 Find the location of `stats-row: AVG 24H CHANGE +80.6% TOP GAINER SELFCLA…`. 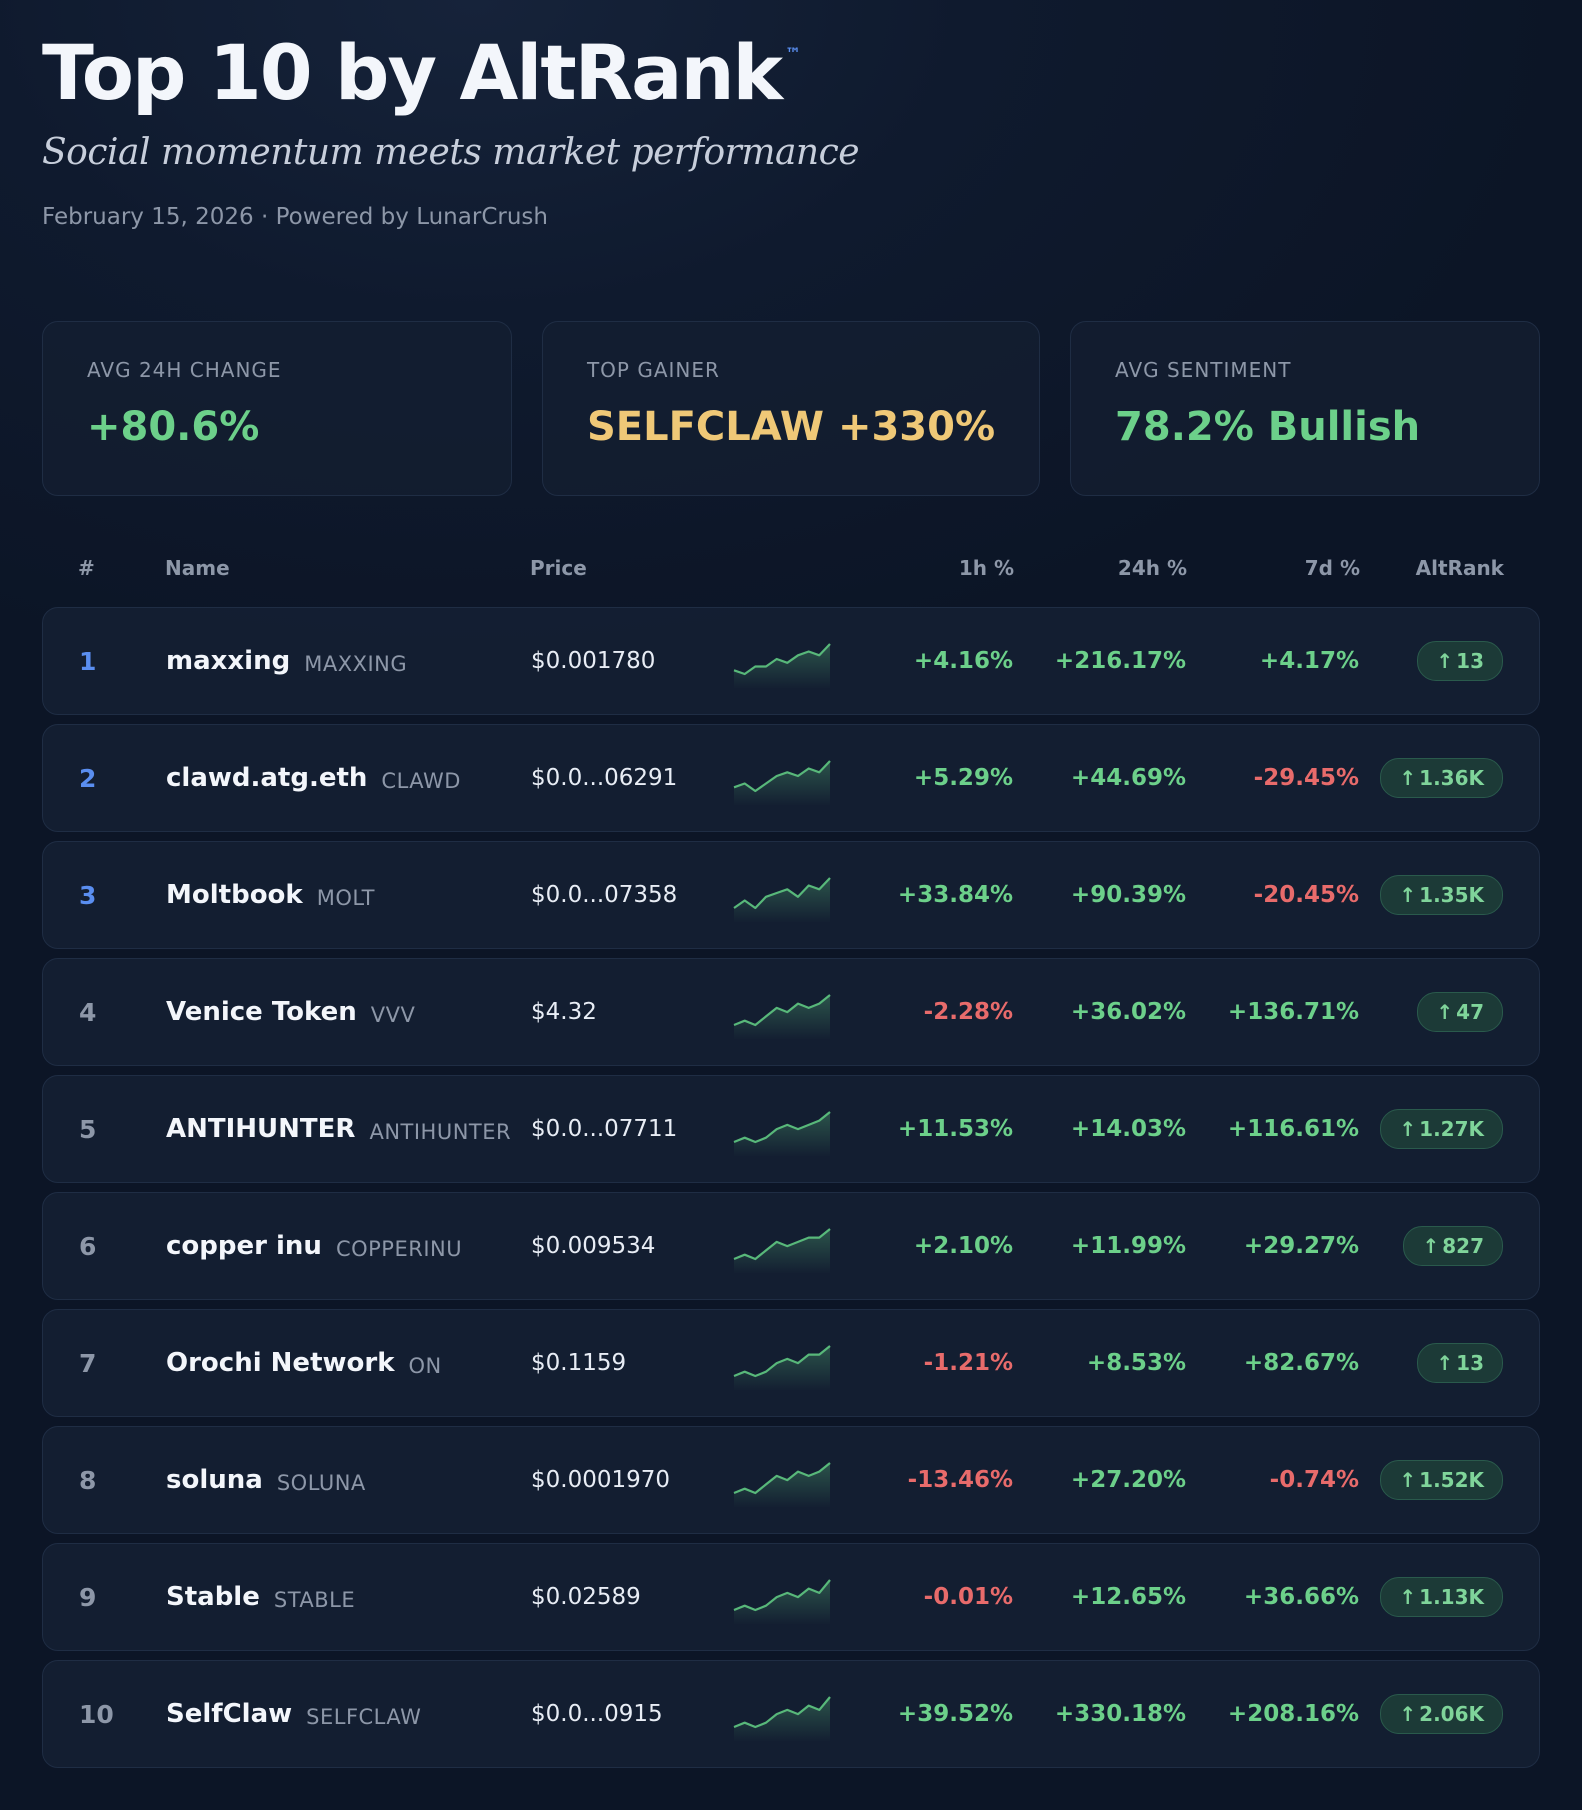

stats-row: AVG 24H CHANGE +80.6% TOP GAINER SELFCLA… is located at coordinates (791, 408).